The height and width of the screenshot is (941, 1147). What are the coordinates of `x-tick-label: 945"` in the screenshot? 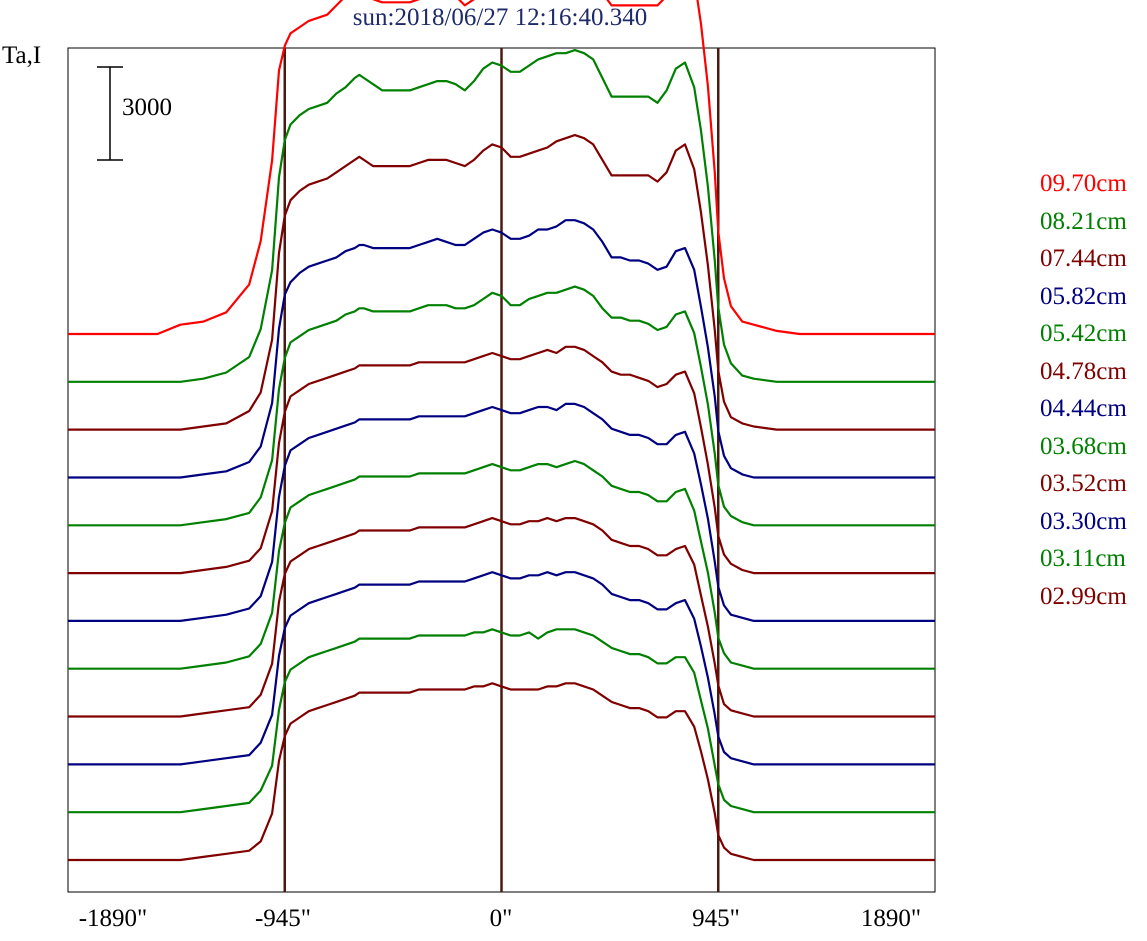 It's located at (716, 918).